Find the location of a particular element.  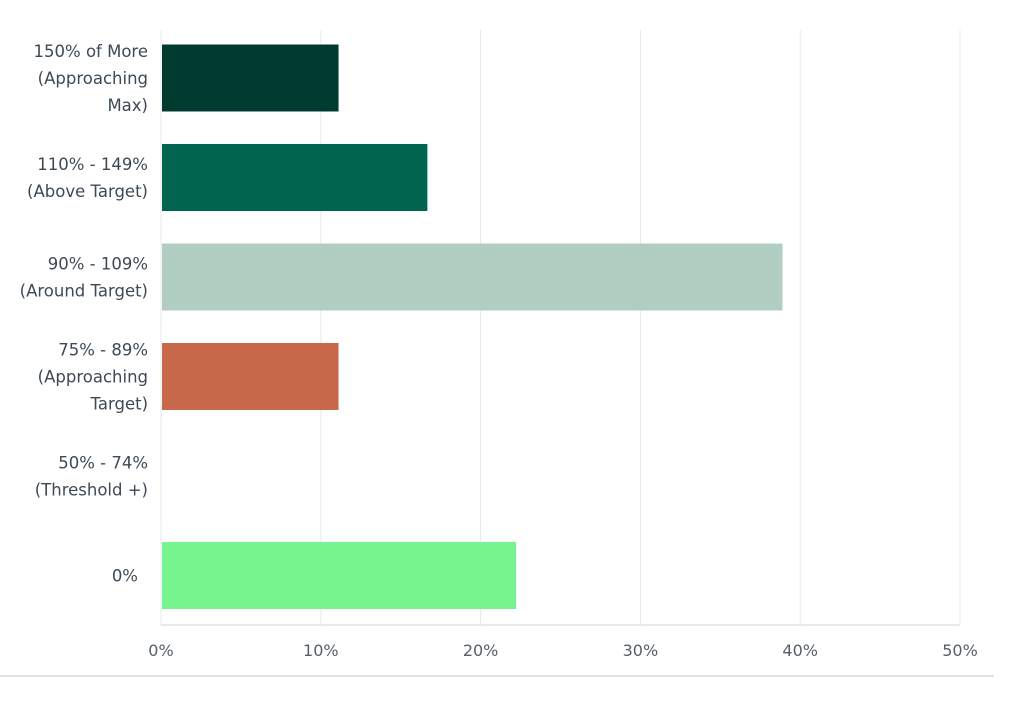

x-tick-label: 30% is located at coordinates (641, 650).